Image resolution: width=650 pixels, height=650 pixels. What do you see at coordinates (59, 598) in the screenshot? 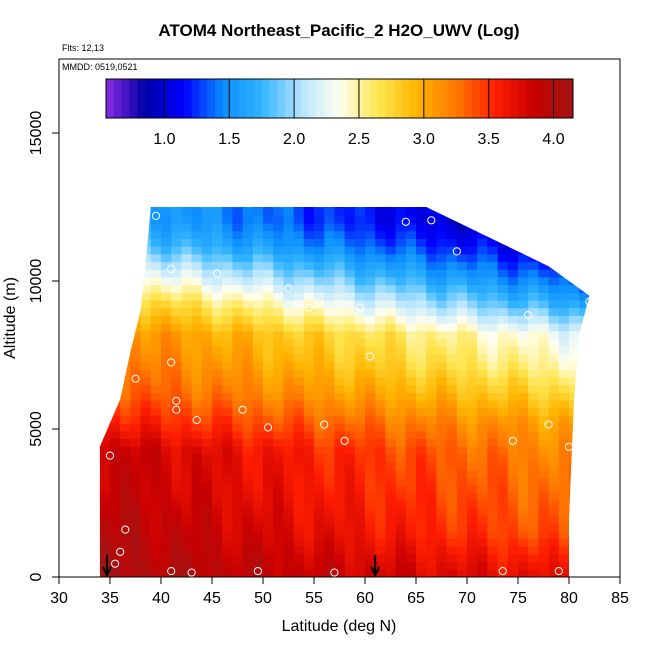
I see `x-tick-label: 30` at bounding box center [59, 598].